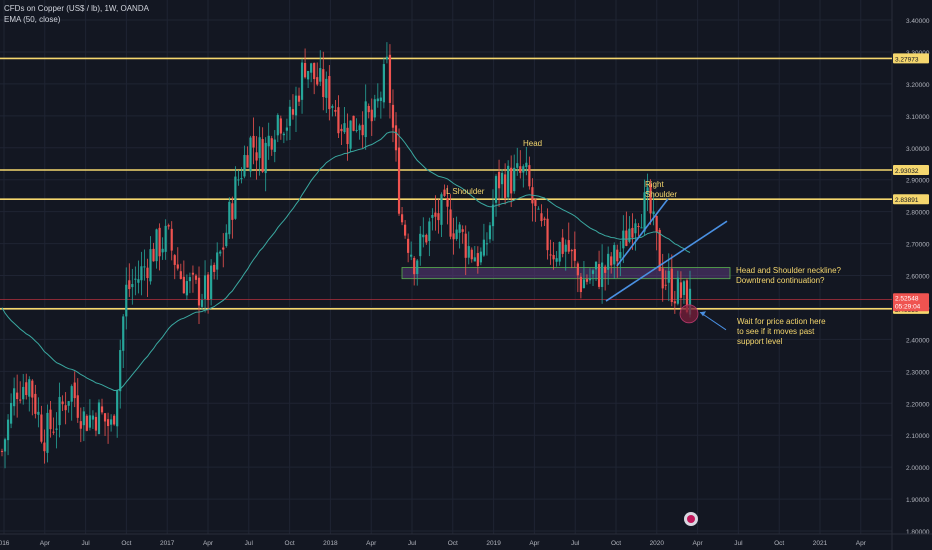 This screenshot has width=932, height=550. I want to click on price-level-label: 2.83891, so click(907, 200).